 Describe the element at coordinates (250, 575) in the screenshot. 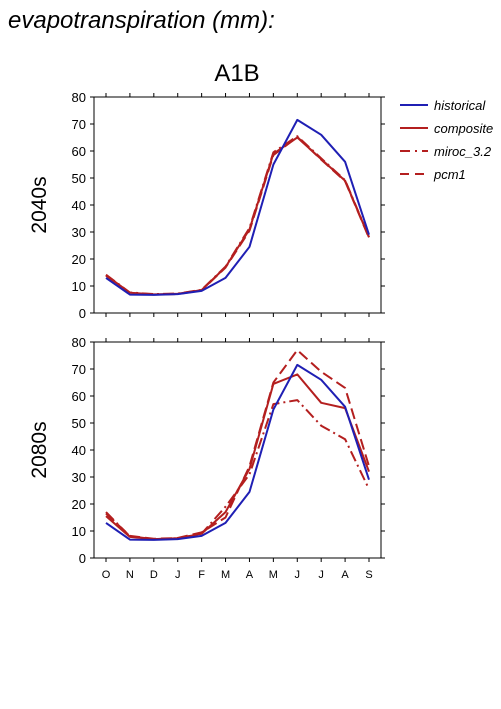

I see `x-tick-label-6: A` at that location.